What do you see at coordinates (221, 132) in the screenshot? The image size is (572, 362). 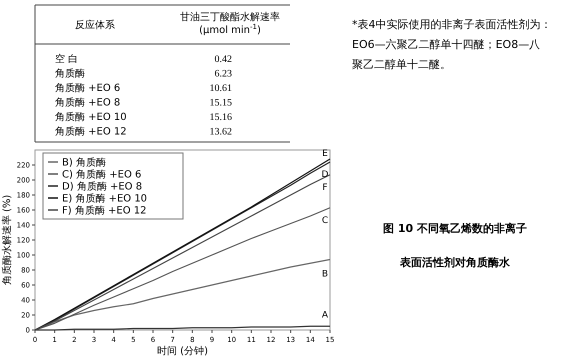 I see `data-label: 13.62` at bounding box center [221, 132].